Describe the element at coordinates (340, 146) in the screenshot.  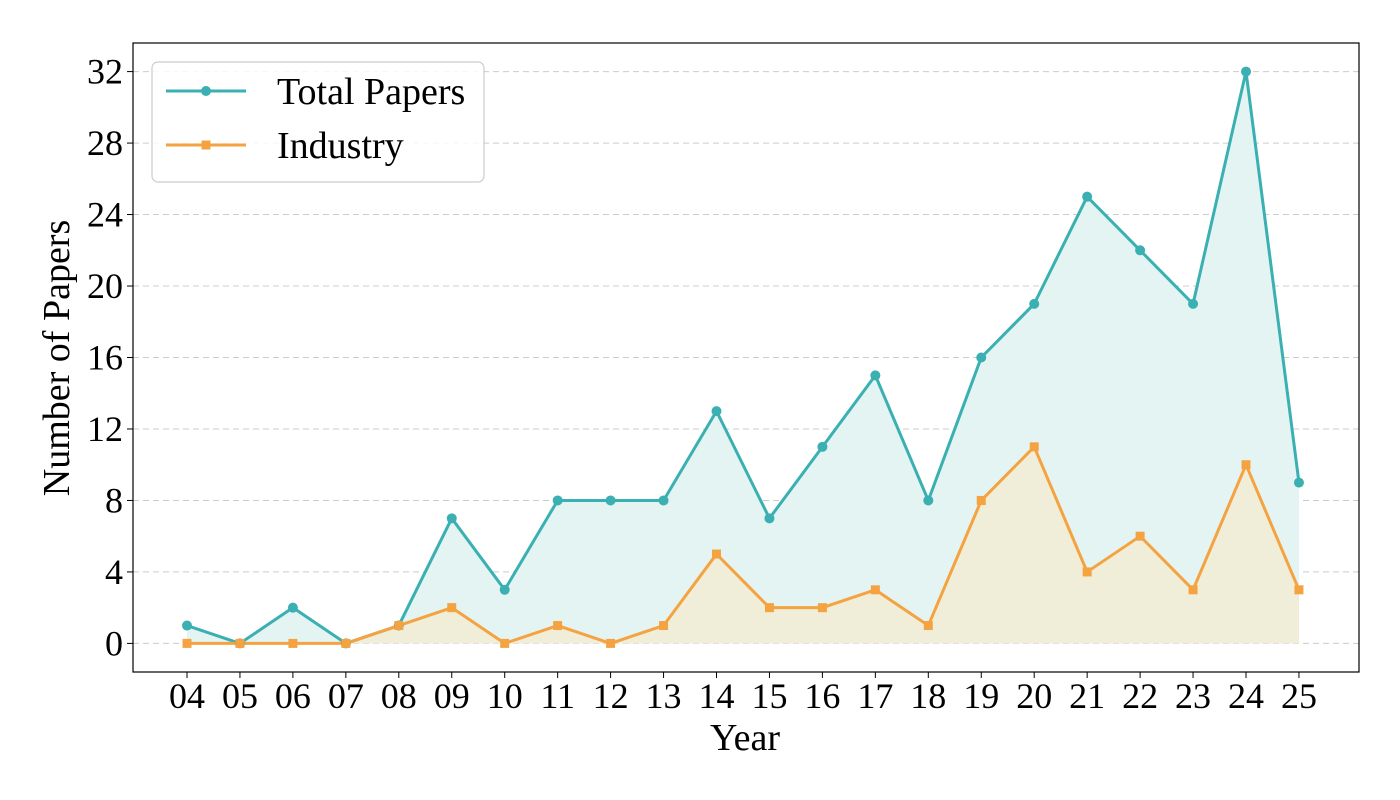
I see `legend-label-industry: Industry` at that location.